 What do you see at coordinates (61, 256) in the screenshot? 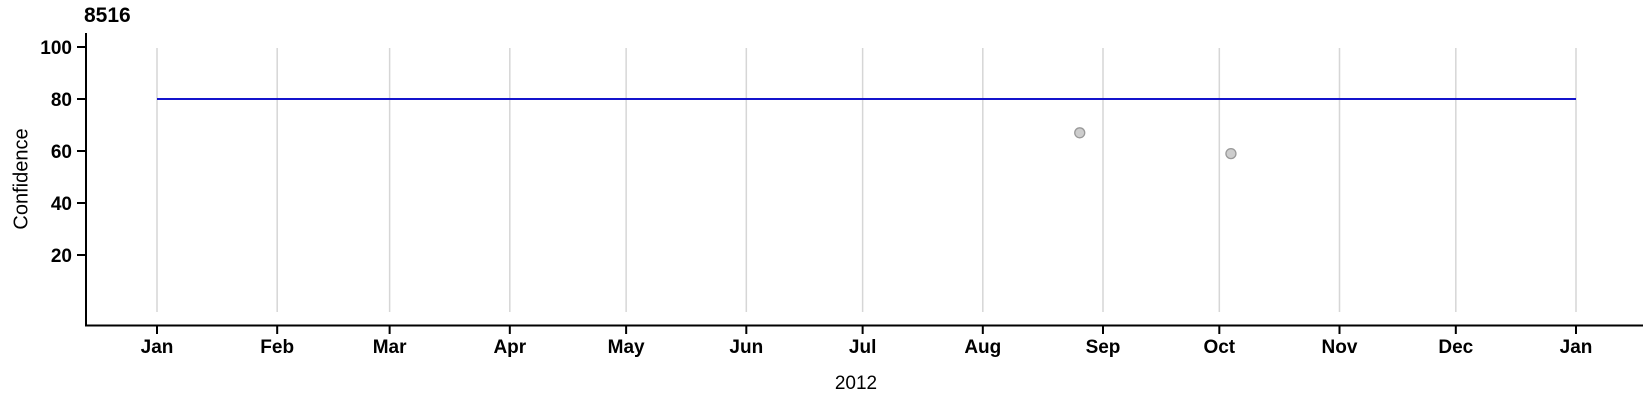
I see `y-tick-label: 20` at bounding box center [61, 256].